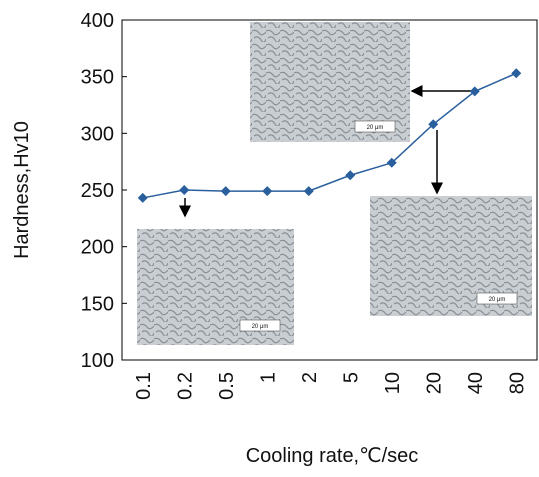 This screenshot has height=477, width=539. I want to click on x-tick-label: 0.5, so click(227, 386).